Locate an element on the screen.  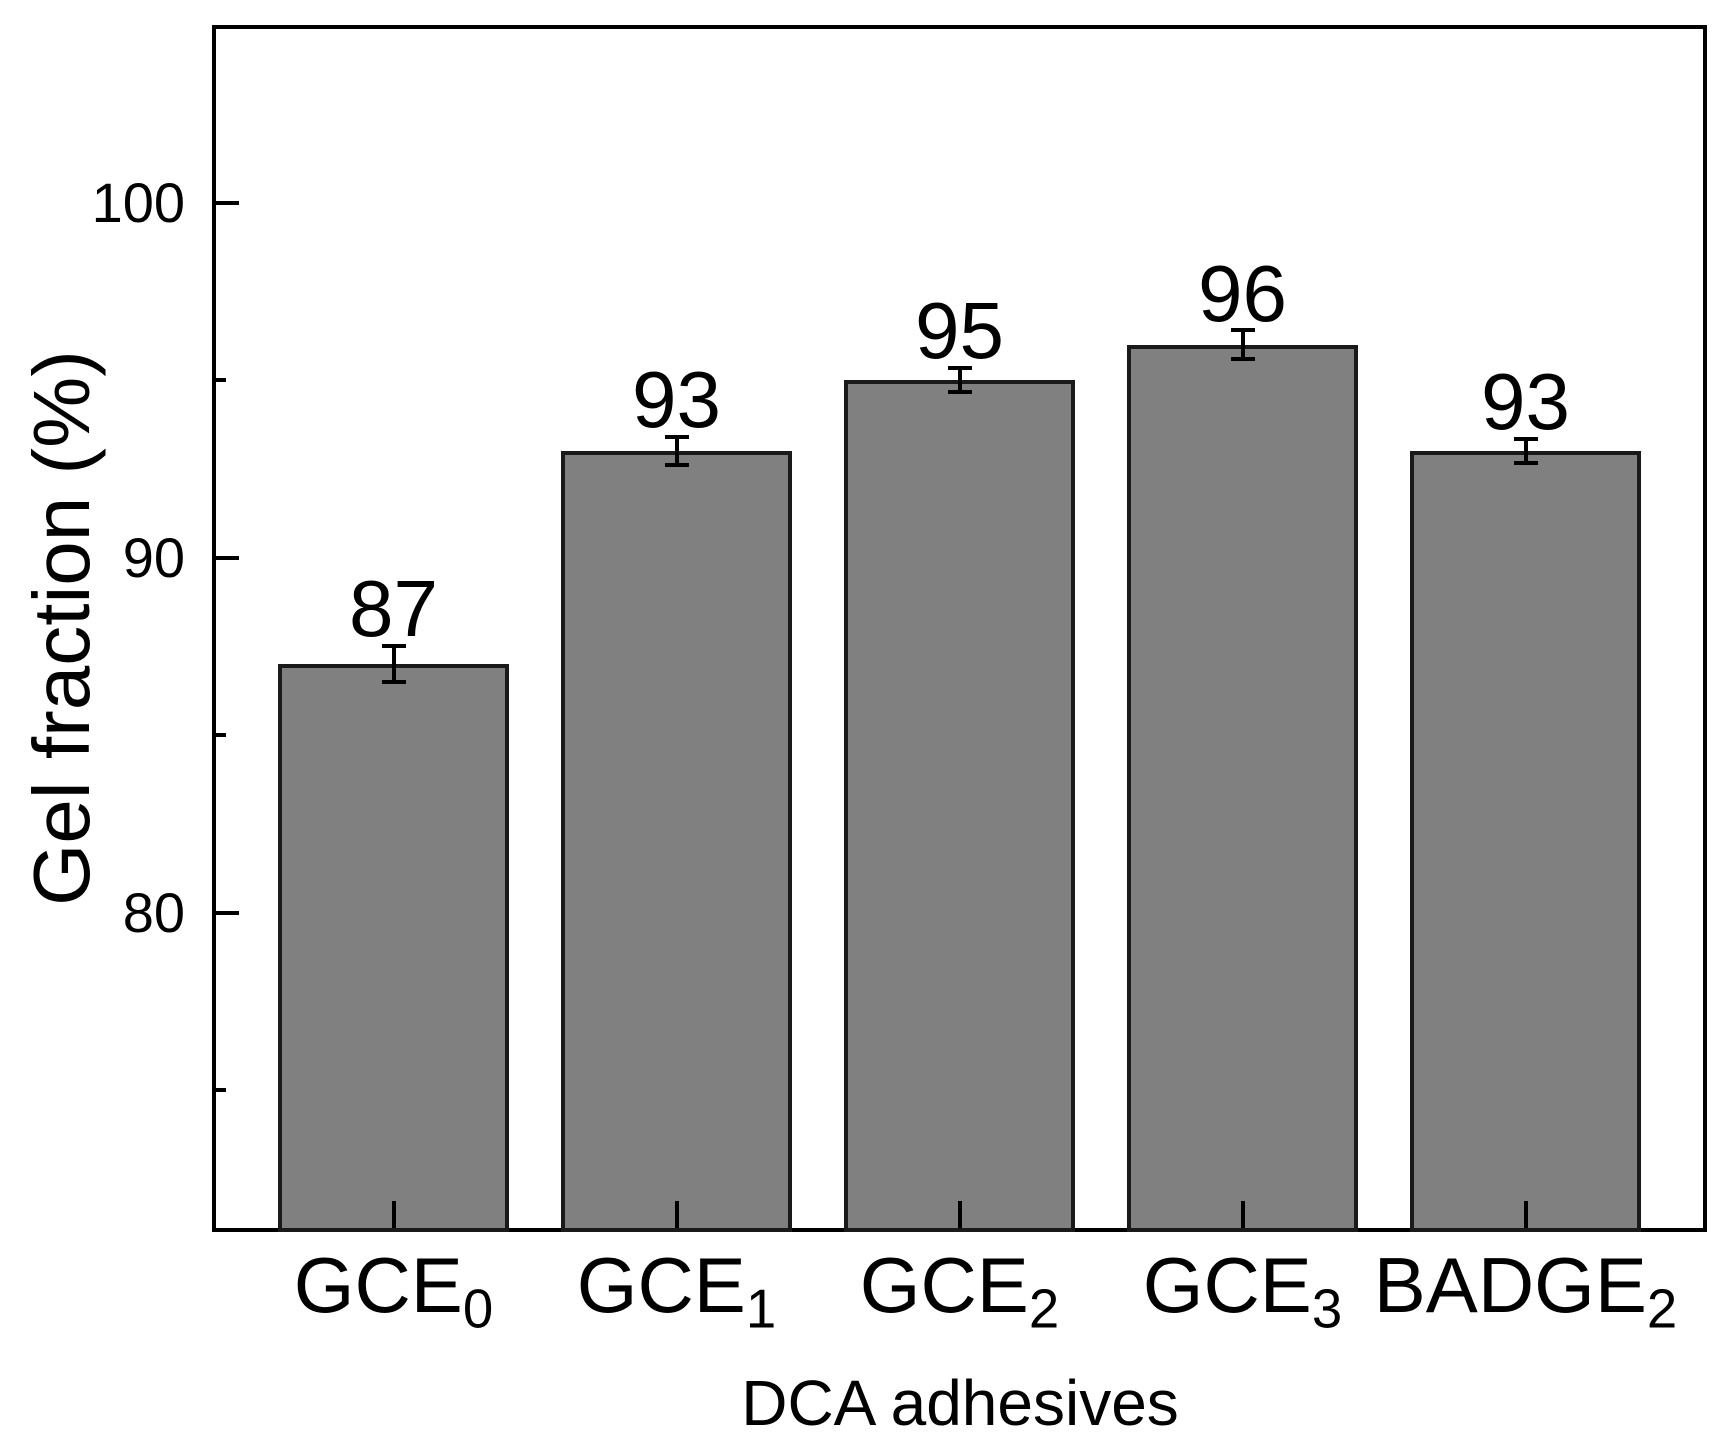
x-tick-label-subscript: 1 is located at coordinates (761, 1309).